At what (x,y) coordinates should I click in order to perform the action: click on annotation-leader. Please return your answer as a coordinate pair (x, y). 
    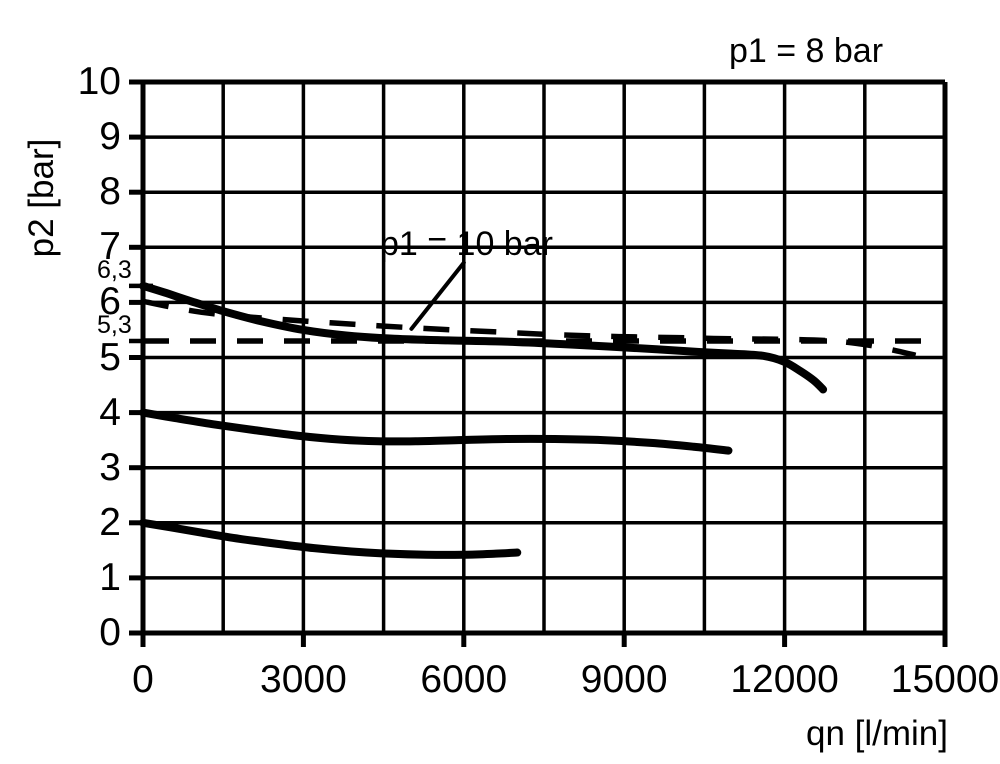
    Looking at the image, I should click on (437, 295).